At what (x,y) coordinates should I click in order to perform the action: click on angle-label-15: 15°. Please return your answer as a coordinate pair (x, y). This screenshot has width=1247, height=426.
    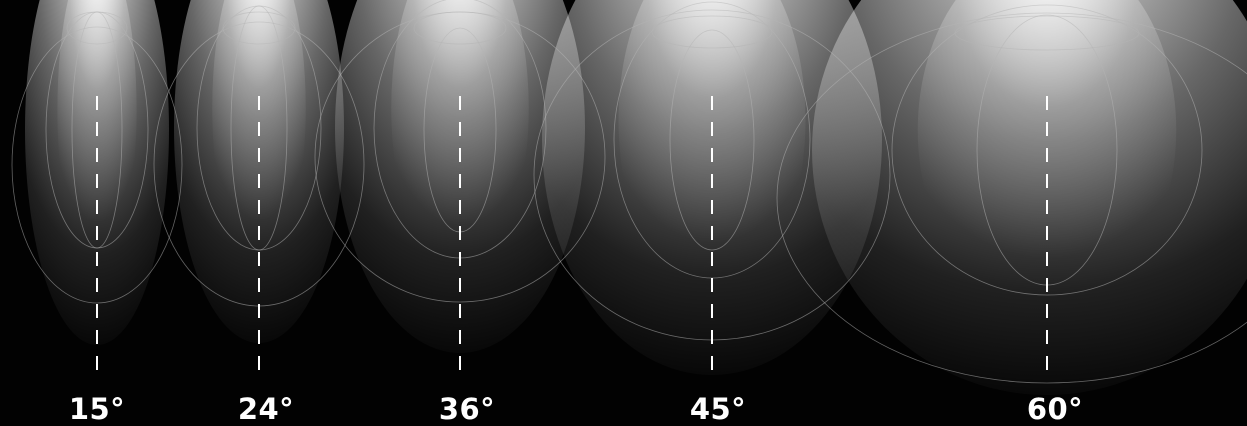
    Looking at the image, I should click on (97, 409).